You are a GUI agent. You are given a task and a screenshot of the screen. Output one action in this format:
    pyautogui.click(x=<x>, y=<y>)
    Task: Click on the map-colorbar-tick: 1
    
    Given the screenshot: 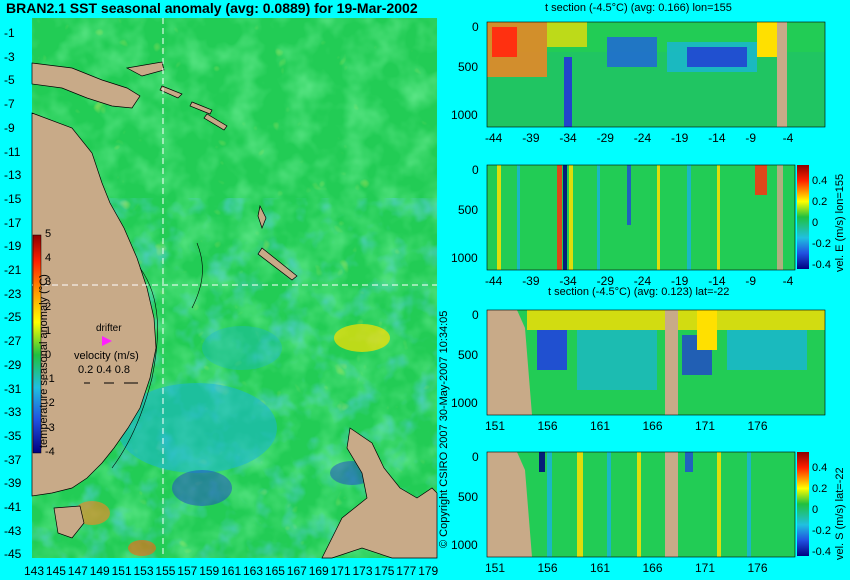 What is the action you would take?
    pyautogui.click(x=48, y=330)
    